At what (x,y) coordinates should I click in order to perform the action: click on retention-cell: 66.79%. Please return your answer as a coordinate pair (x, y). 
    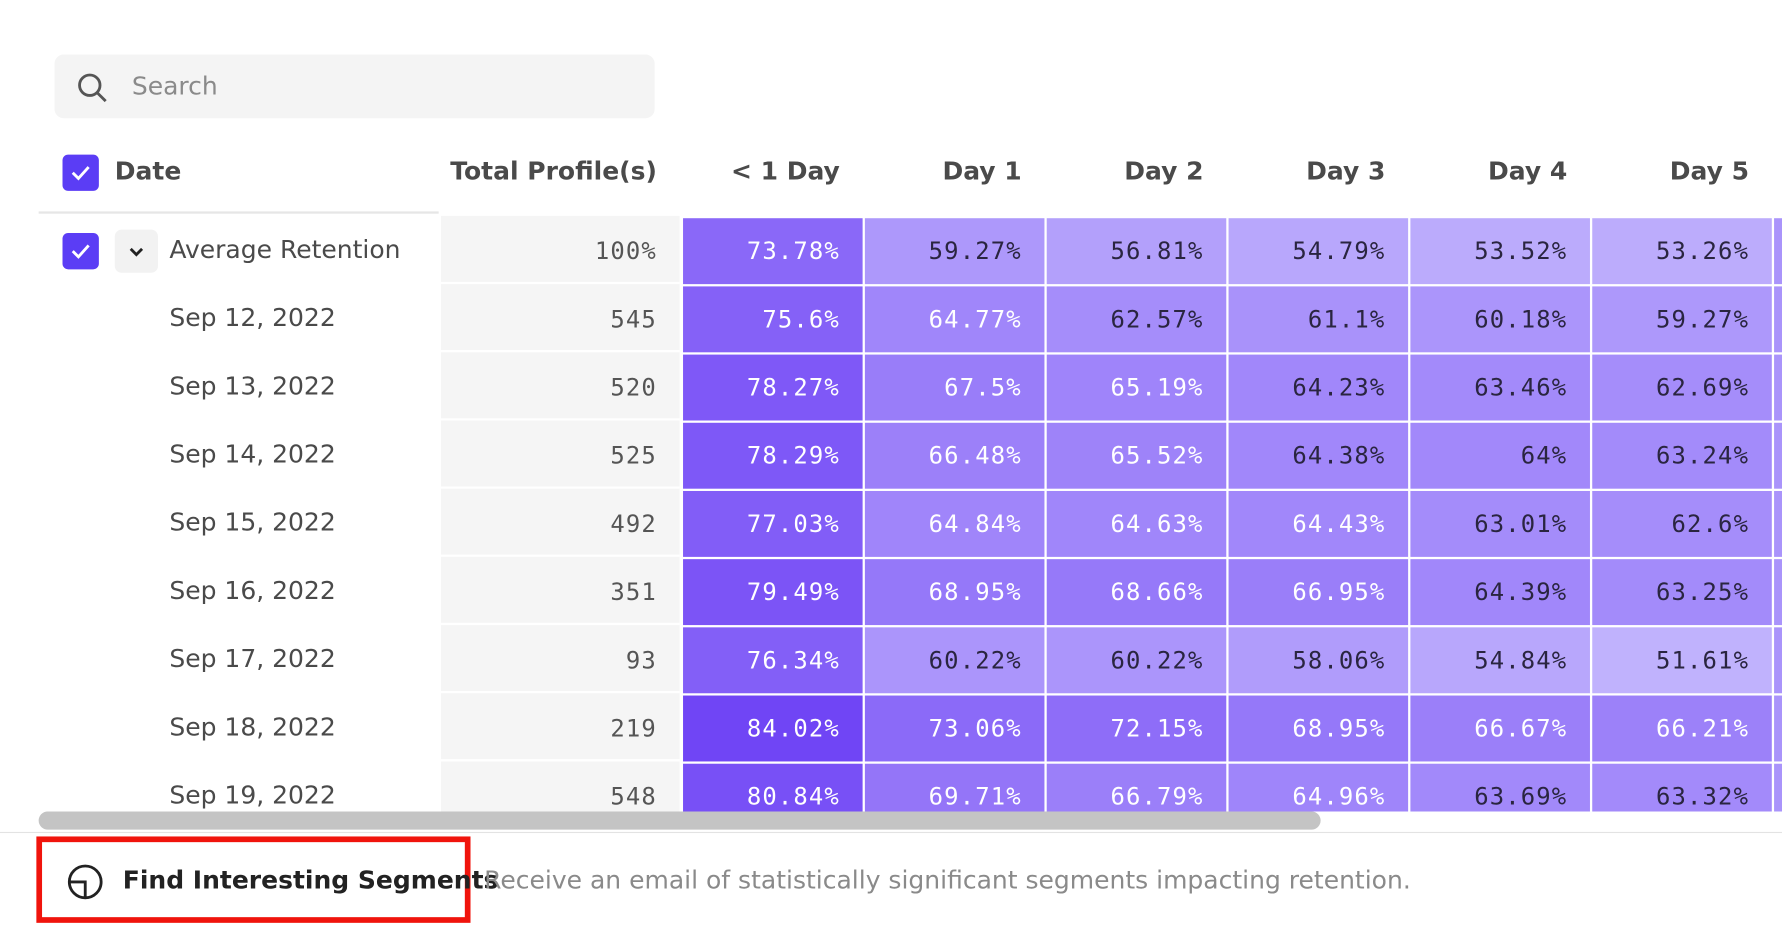
    Looking at the image, I should click on (1136, 787).